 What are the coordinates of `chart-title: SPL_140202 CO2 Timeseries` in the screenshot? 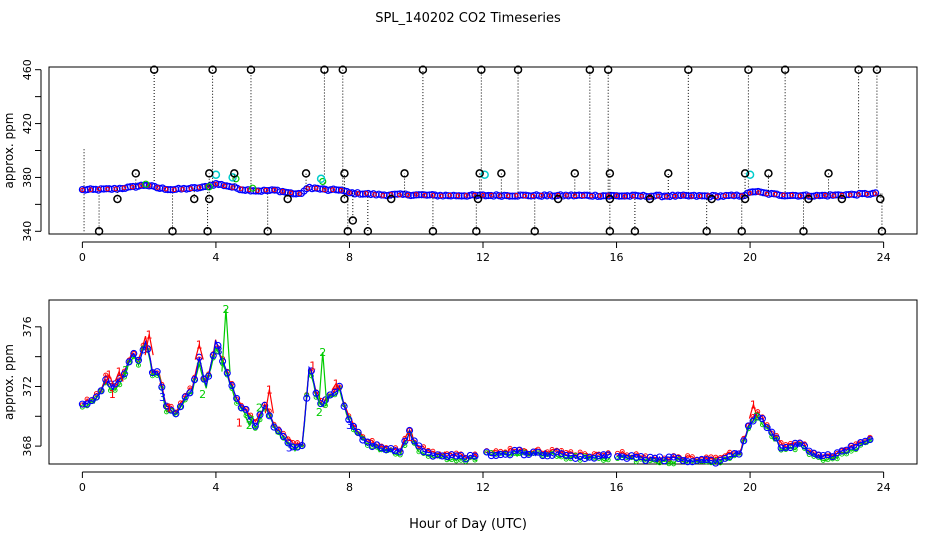 It's located at (468, 18).